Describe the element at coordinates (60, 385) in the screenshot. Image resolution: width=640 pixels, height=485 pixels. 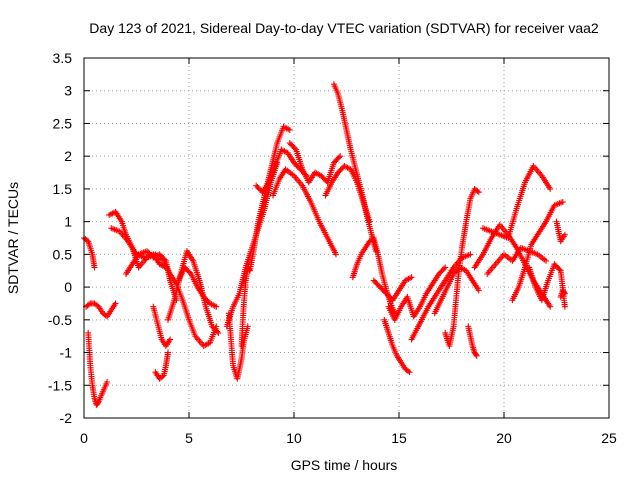
I see `y-tick-label: -1.5` at that location.